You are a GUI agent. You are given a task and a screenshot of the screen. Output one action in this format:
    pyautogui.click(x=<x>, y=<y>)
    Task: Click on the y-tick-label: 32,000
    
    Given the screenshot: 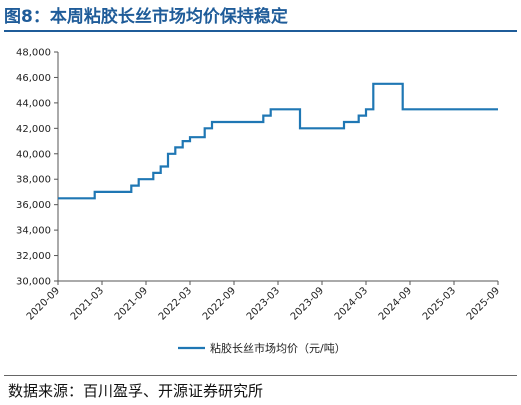 What is the action you would take?
    pyautogui.click(x=33, y=256)
    